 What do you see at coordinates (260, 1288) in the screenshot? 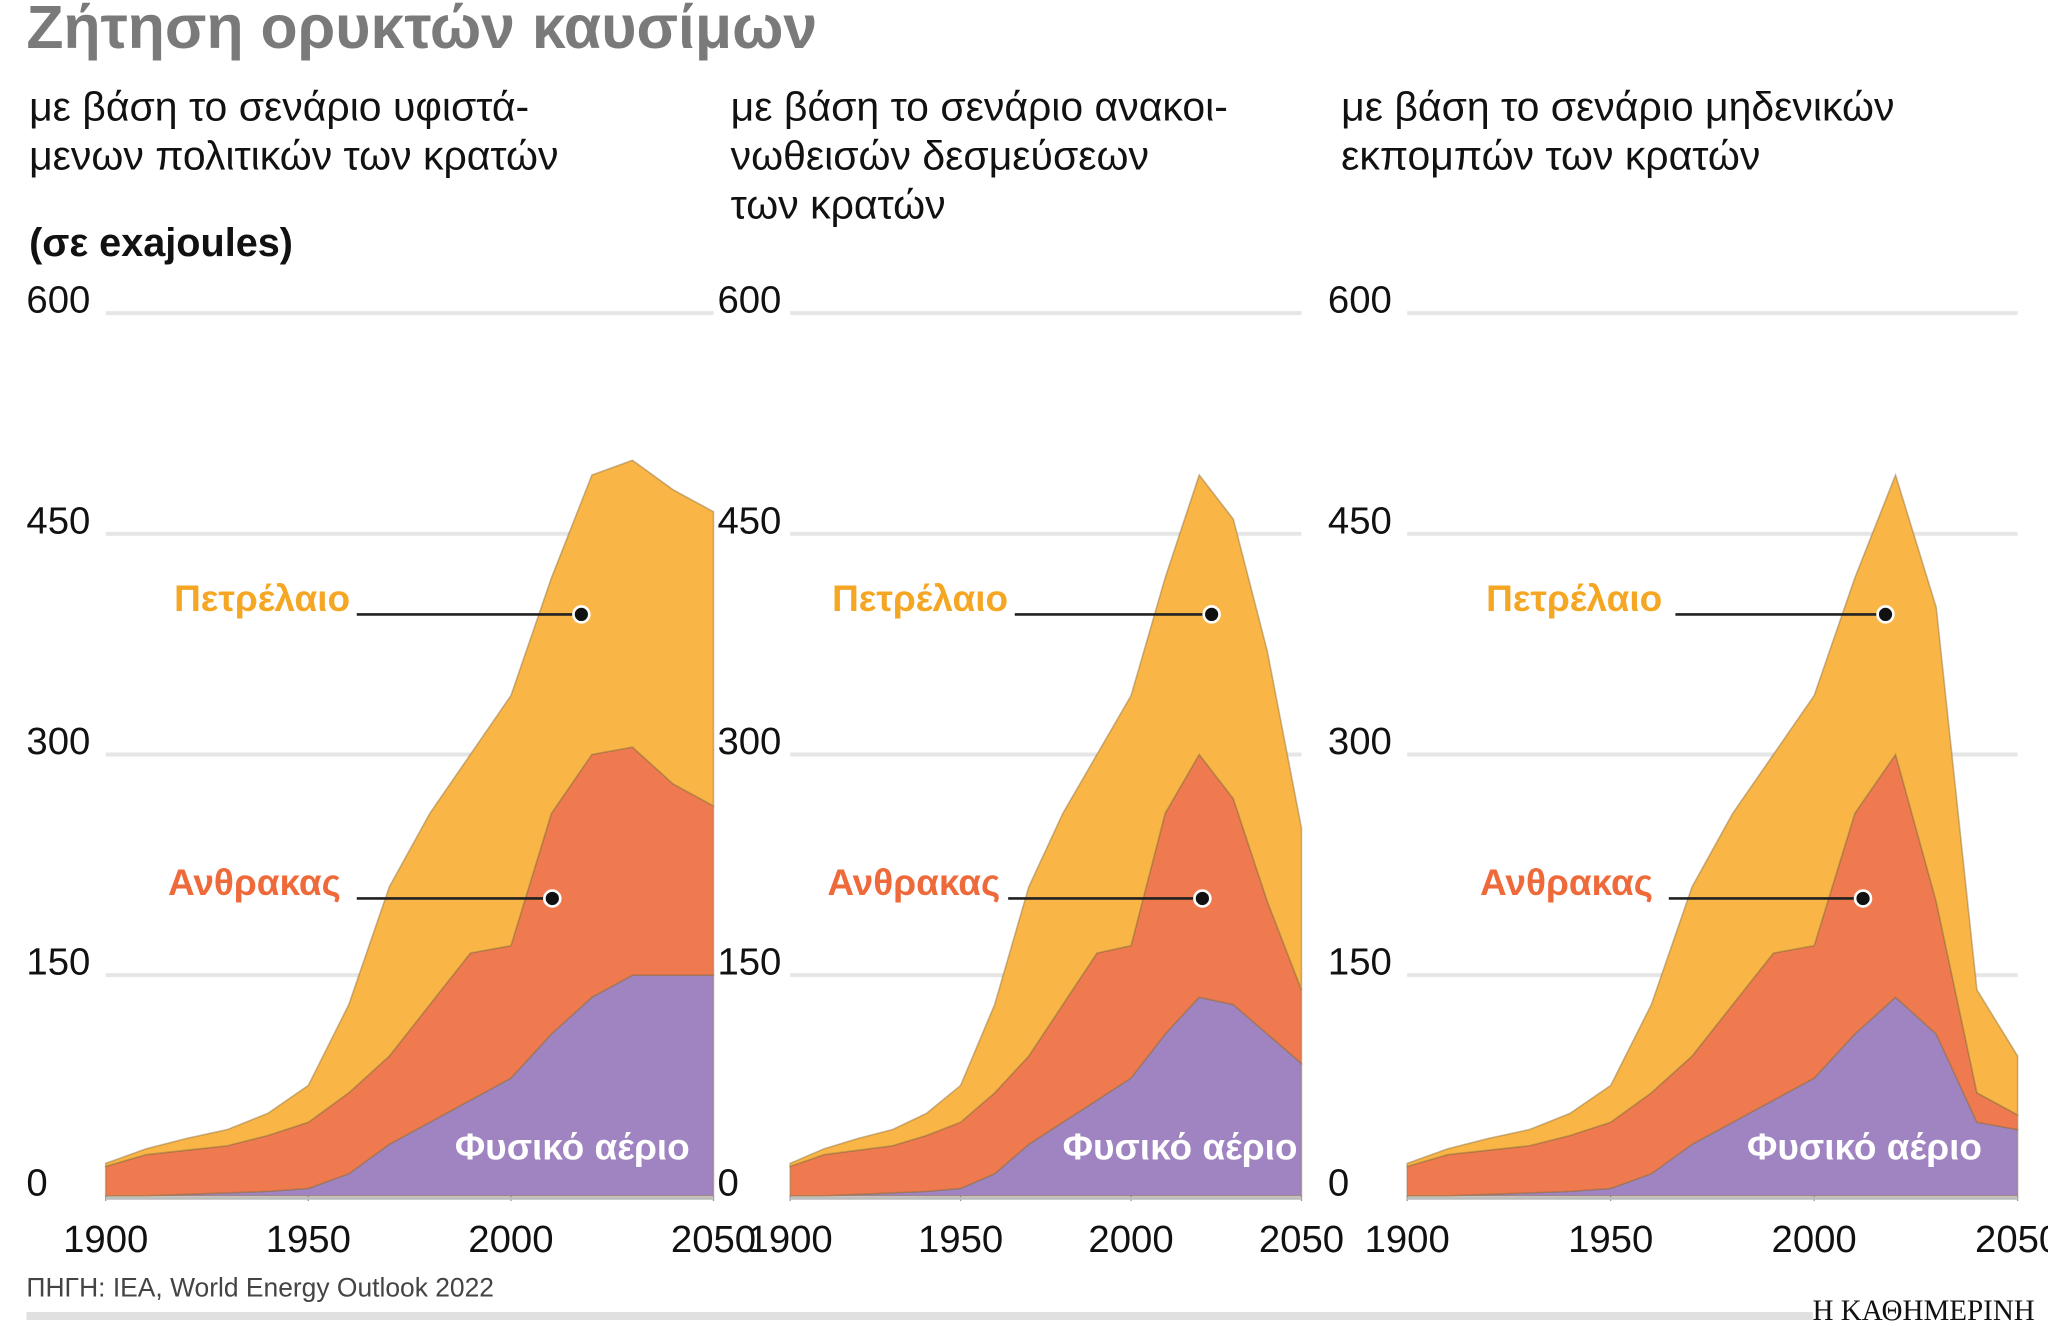
I see `source: ΠΗΓΗ: IEA, World Energy Outlook 2022` at bounding box center [260, 1288].